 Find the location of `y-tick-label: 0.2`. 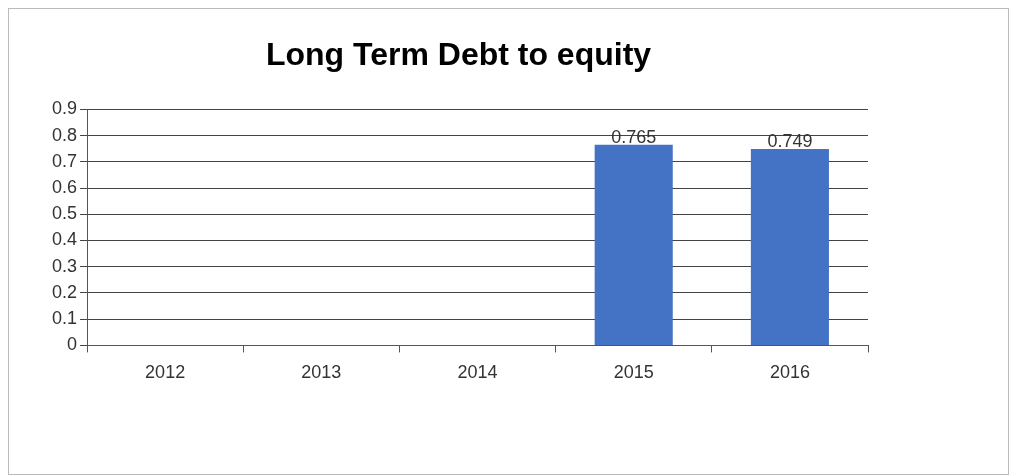

y-tick-label: 0.2 is located at coordinates (64, 291).